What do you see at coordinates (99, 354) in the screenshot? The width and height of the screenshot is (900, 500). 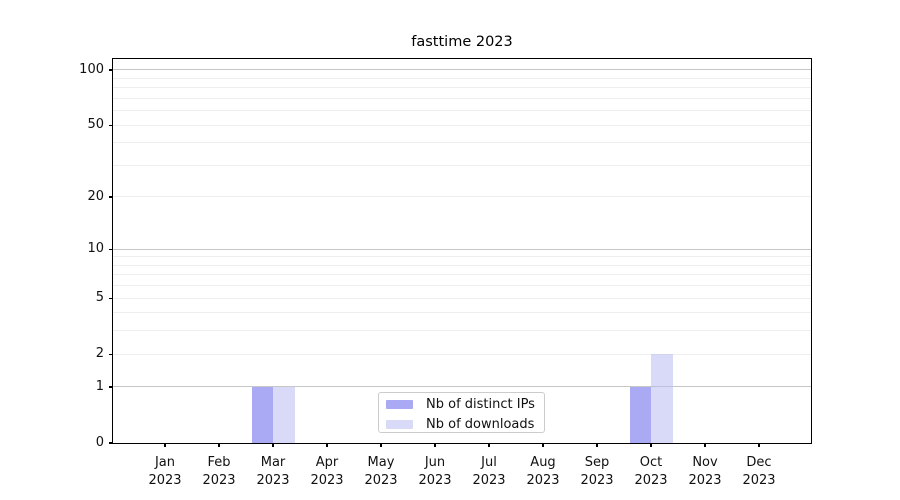 I see `y-tick-label: 2` at bounding box center [99, 354].